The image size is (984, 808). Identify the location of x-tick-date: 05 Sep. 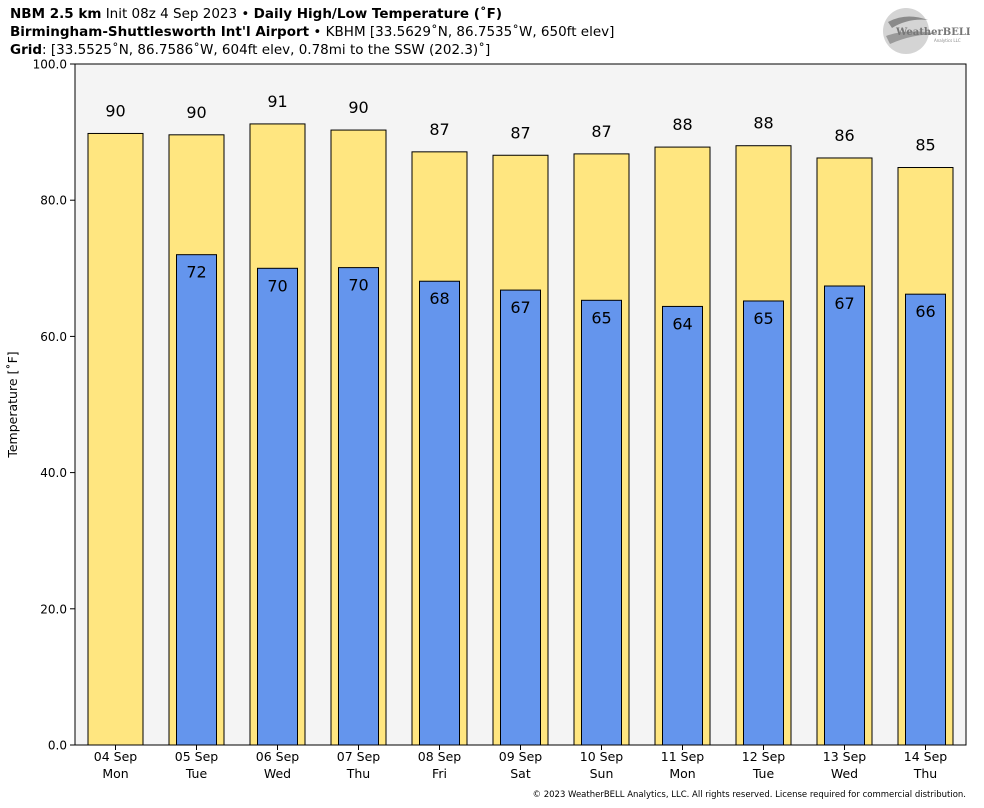
(197, 756).